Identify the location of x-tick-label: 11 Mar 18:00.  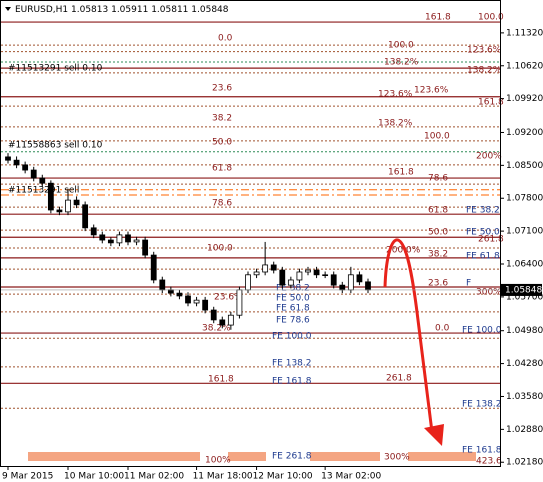
(223, 477).